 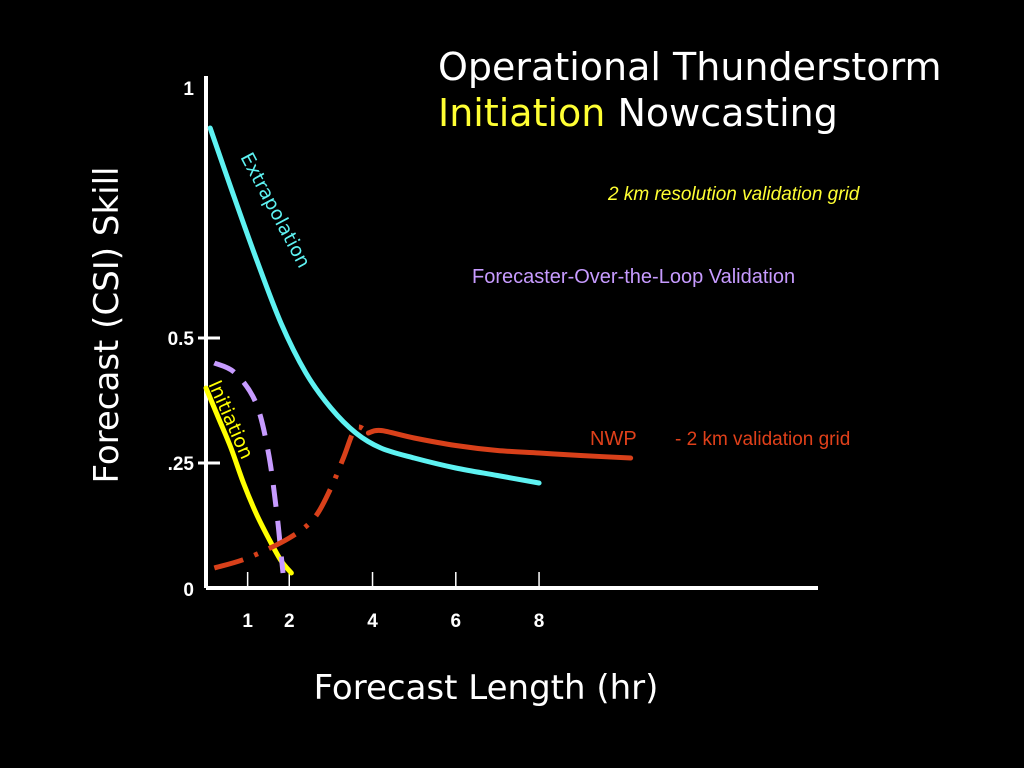 What do you see at coordinates (249, 467) in the screenshot?
I see `series-forecaster-over-the-loop-validation-dashed-line` at bounding box center [249, 467].